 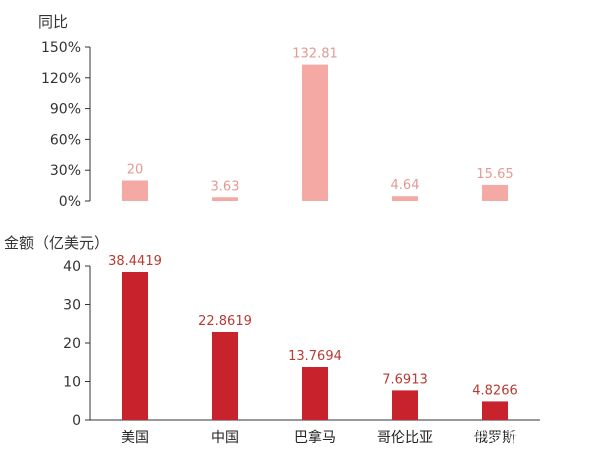 I want to click on bot-data-label: 7.6913, so click(x=405, y=379).